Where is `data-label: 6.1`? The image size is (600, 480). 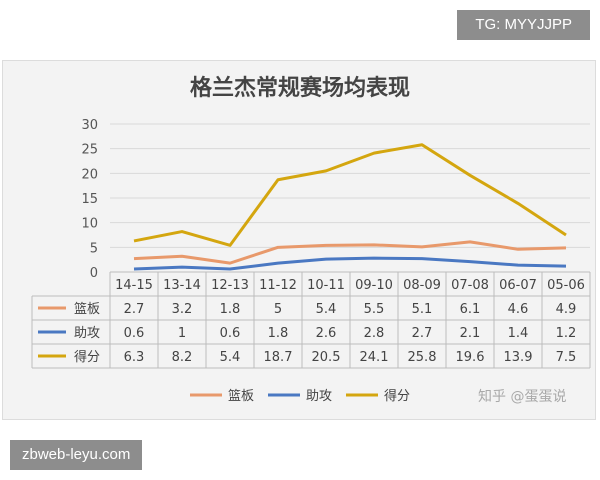
data-label: 6.1 is located at coordinates (470, 309).